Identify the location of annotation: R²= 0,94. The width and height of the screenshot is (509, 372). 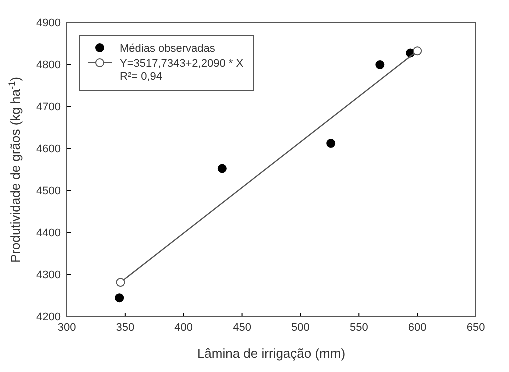
(141, 77).